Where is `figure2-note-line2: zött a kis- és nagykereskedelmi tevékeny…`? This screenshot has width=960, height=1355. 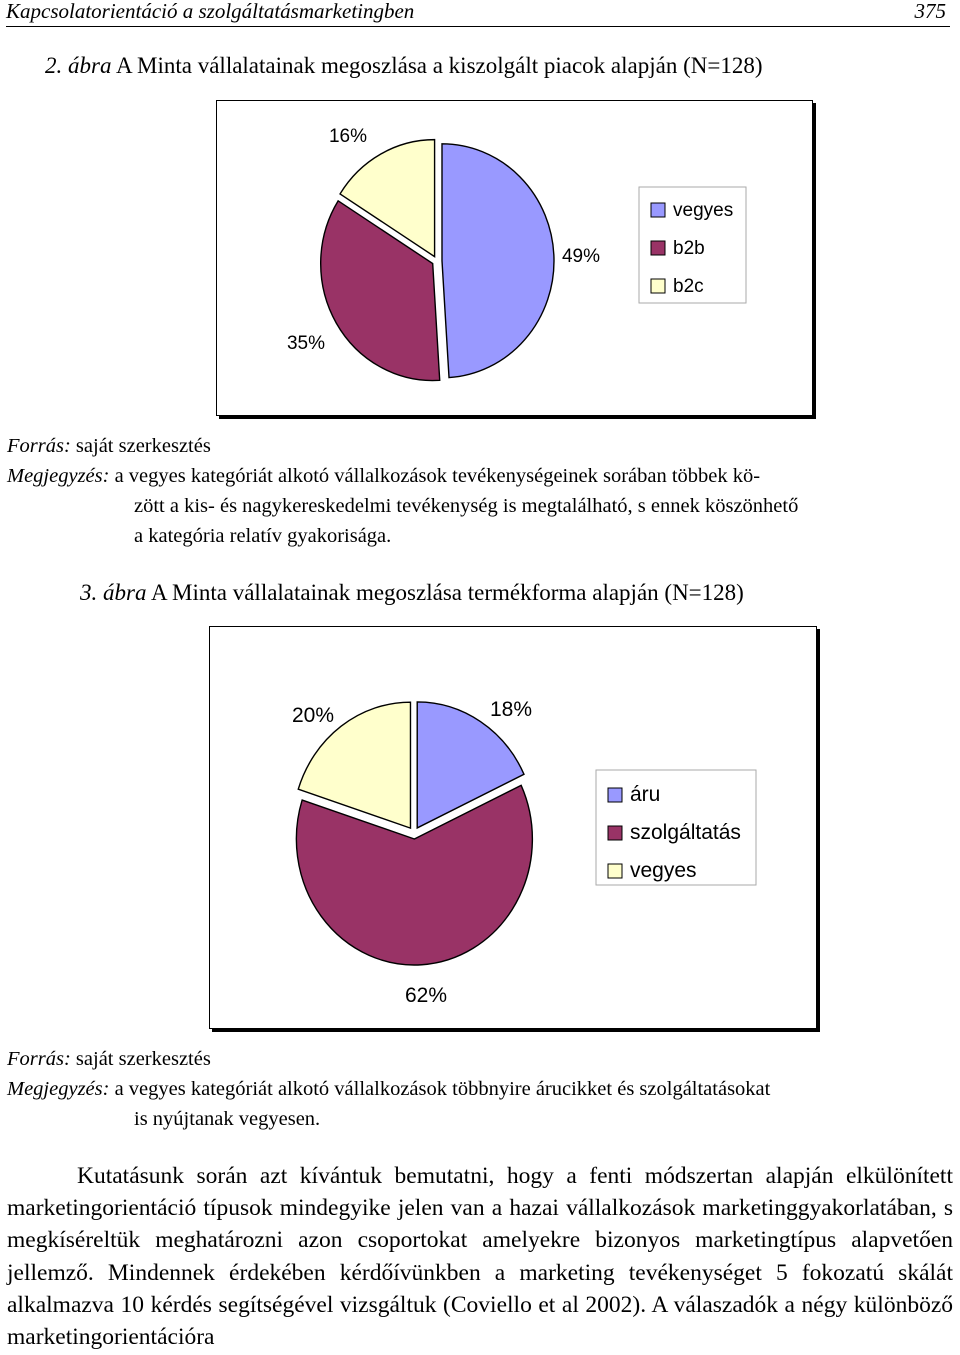 figure2-note-line2: zött a kis- és nagykereskedelmi tevékeny… is located at coordinates (466, 506).